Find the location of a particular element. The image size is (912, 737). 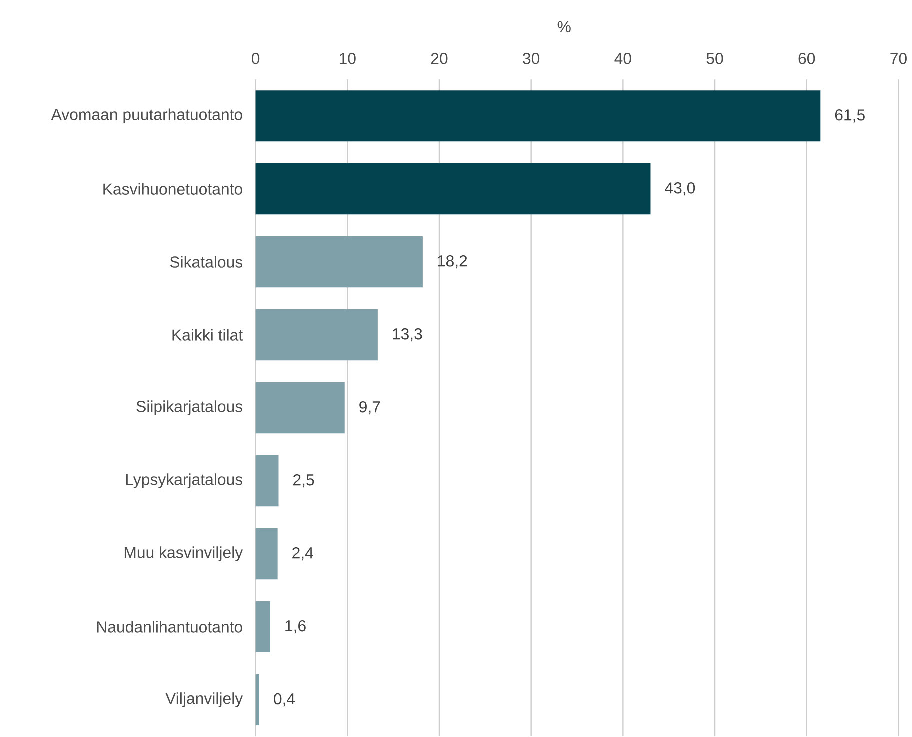

data-label: 61,5 is located at coordinates (850, 116).